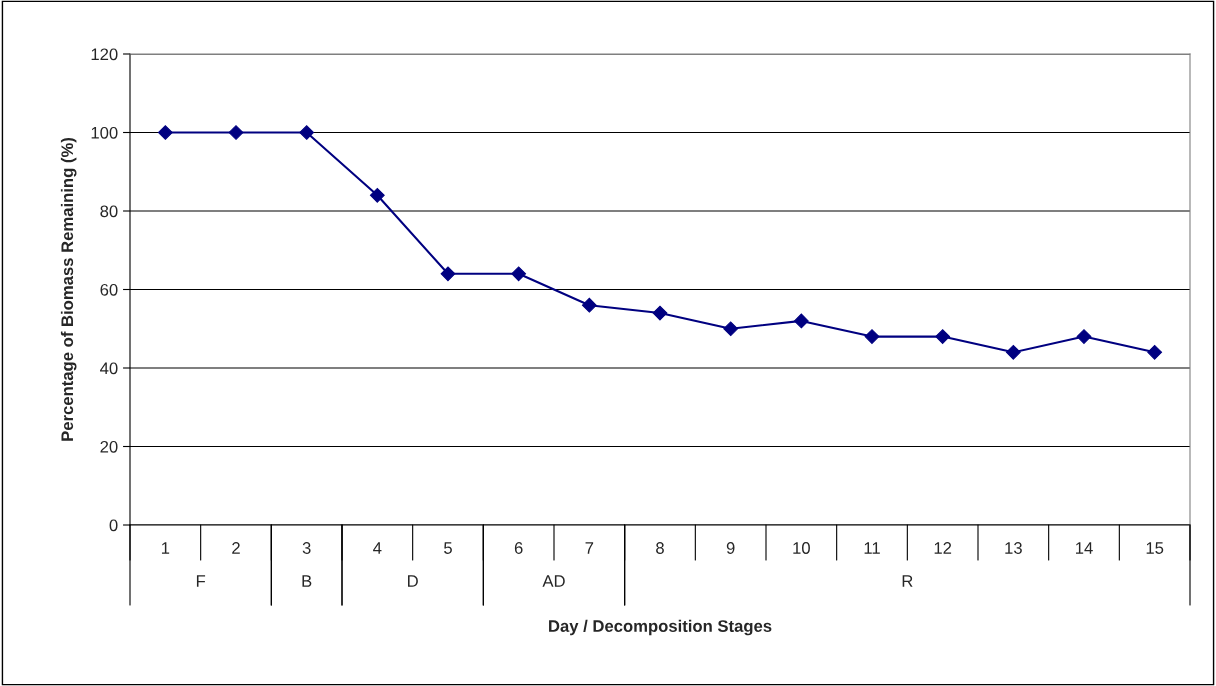  What do you see at coordinates (730, 548) in the screenshot?
I see `x-tick-label: 9` at bounding box center [730, 548].